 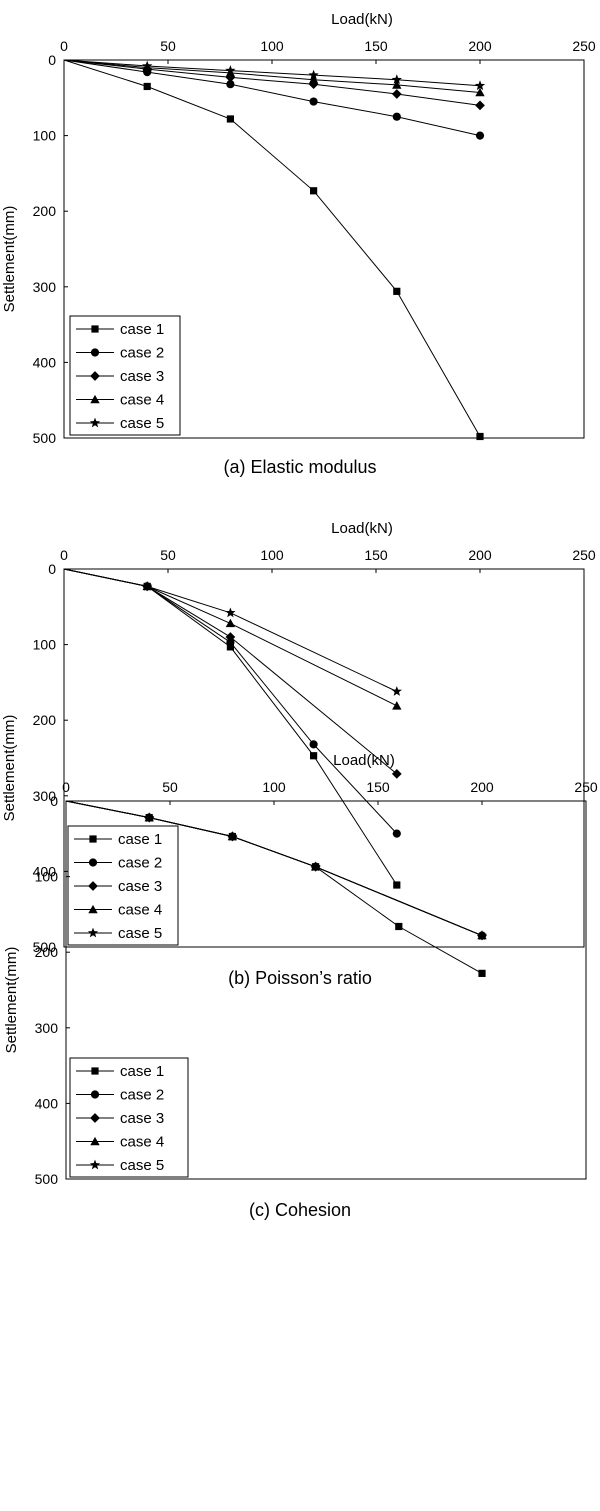 What do you see at coordinates (300, 978) in the screenshot?
I see `caption: (b) Poisson’s ratio` at bounding box center [300, 978].